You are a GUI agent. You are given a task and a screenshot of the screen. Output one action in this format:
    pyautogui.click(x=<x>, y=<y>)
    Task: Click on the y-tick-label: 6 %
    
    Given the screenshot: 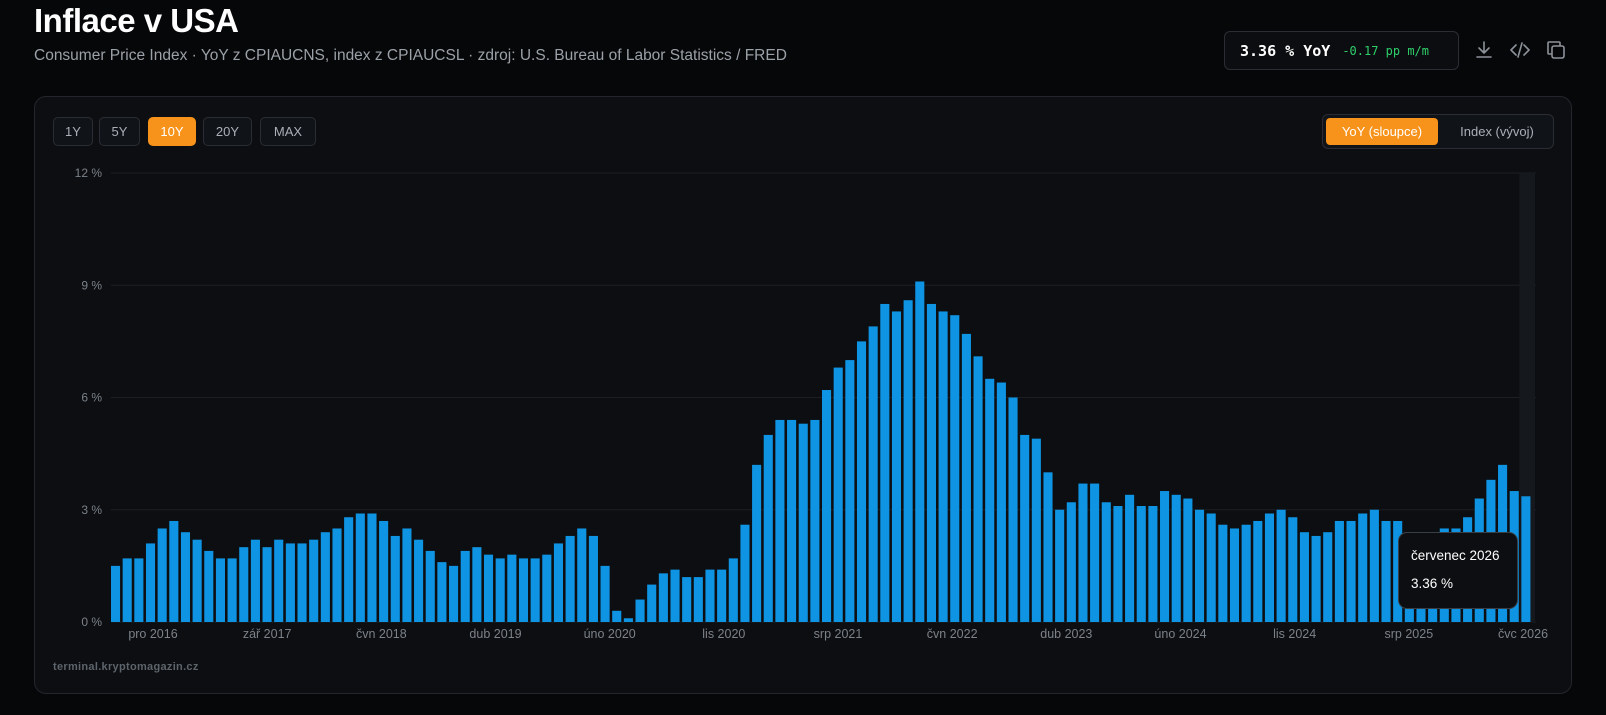 What is the action you would take?
    pyautogui.click(x=91, y=398)
    